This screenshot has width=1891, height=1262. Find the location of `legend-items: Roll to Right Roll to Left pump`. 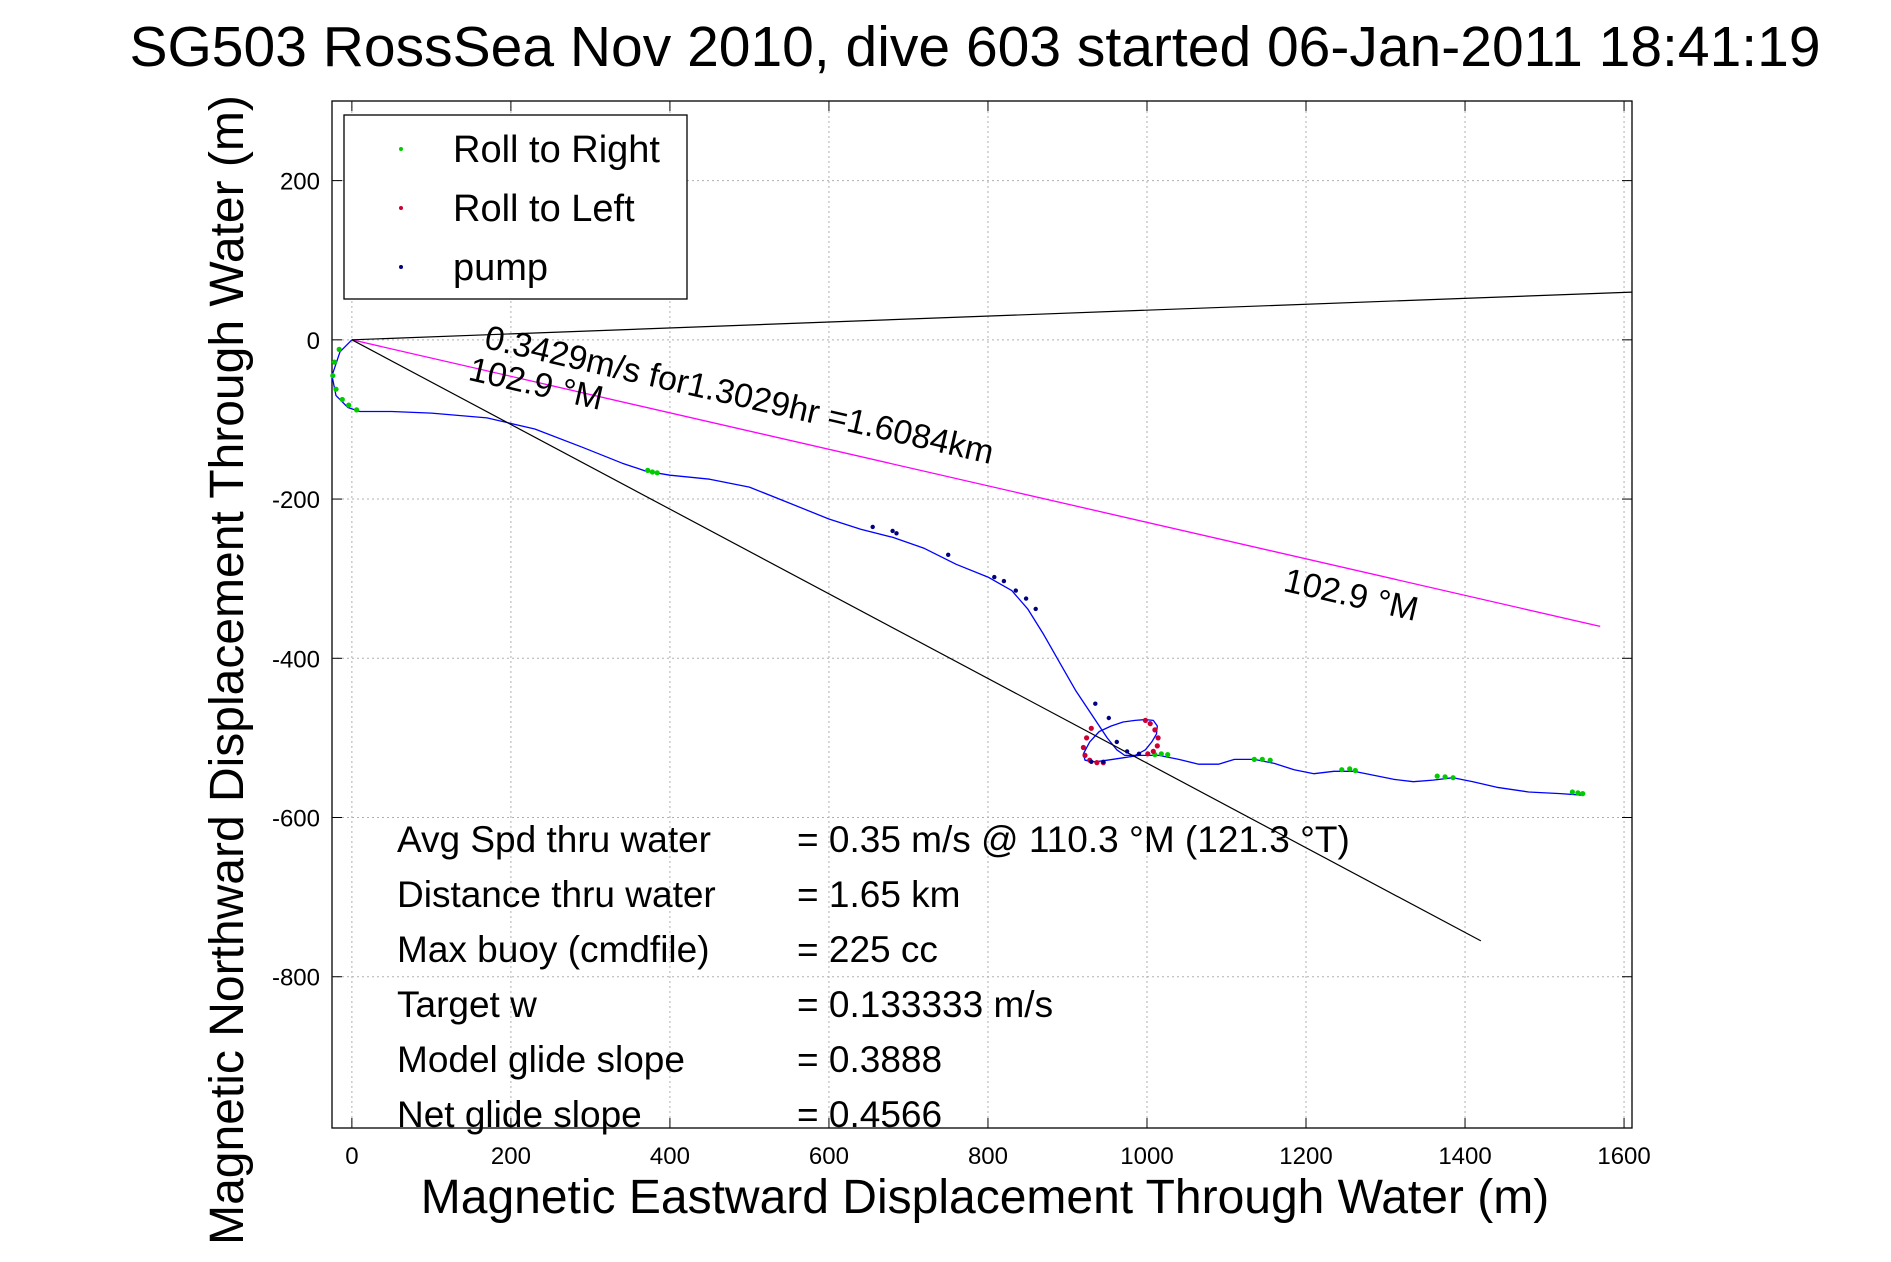

legend-items: Roll to Right Roll to Left pump is located at coordinates (529, 209).